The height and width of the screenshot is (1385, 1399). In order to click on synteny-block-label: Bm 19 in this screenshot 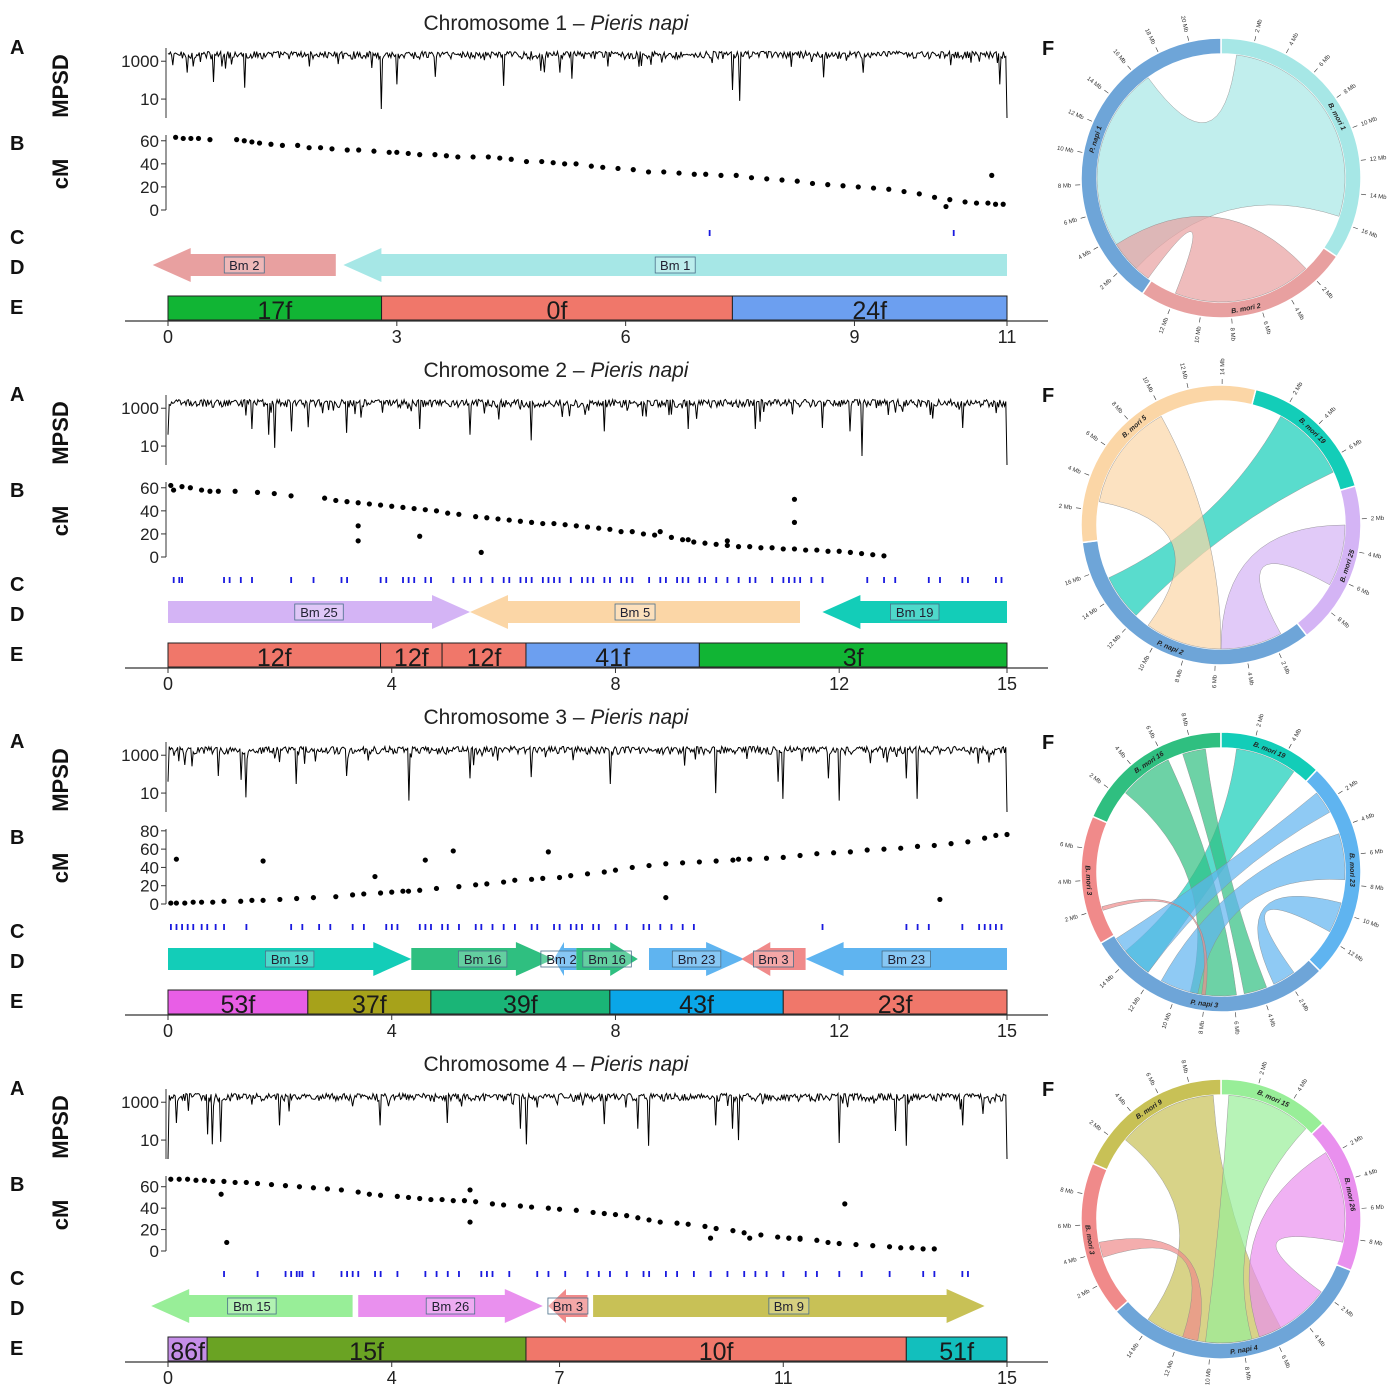, I will do `click(915, 612)`.